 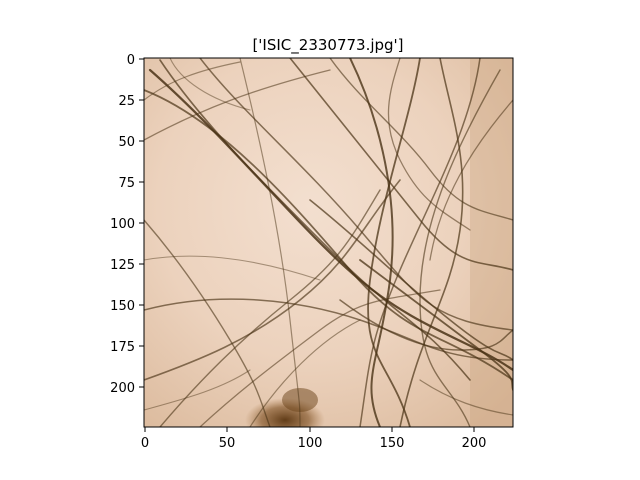 What do you see at coordinates (126, 101) in the screenshot?
I see `y-tick-label: 25` at bounding box center [126, 101].